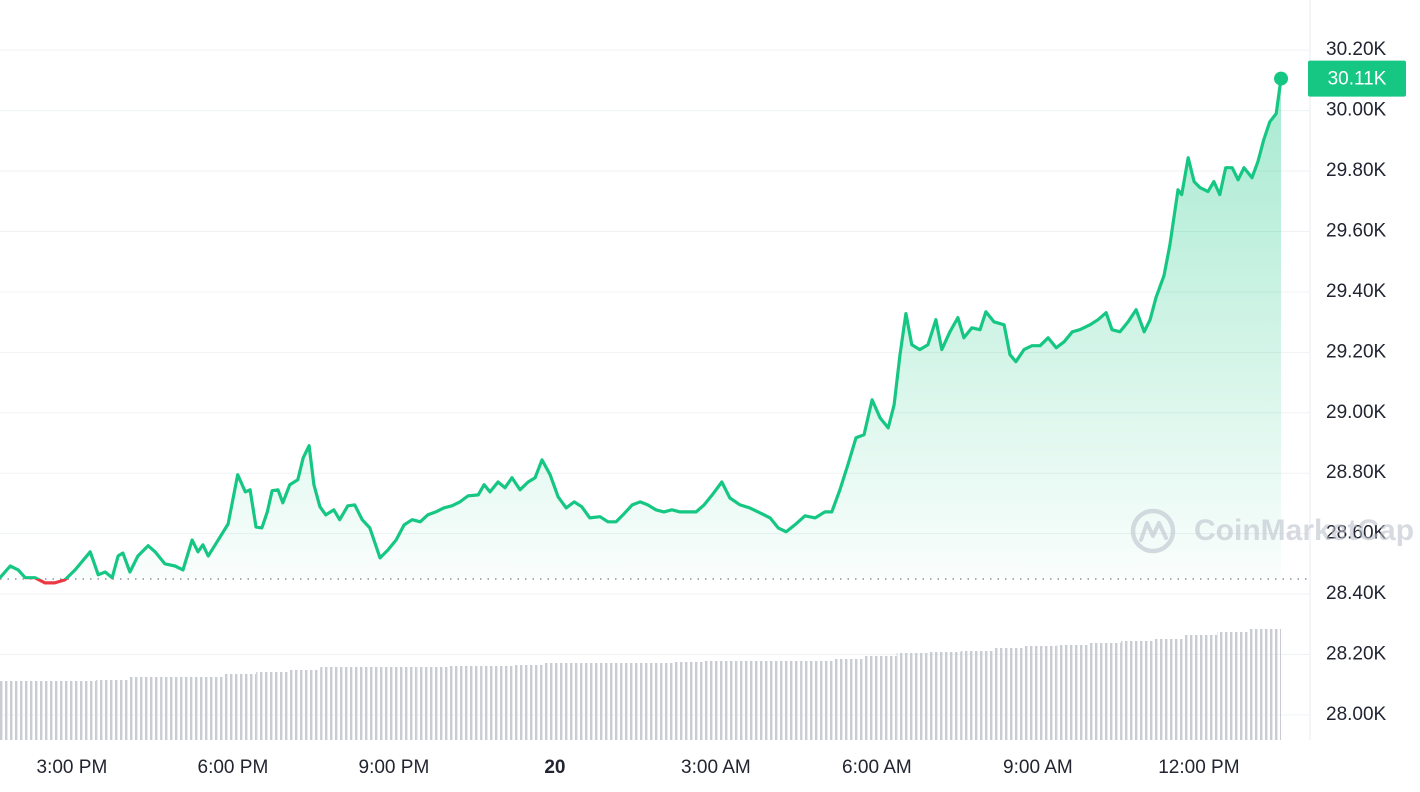 This screenshot has height=792, width=1420. I want to click on x-tick-label: 6:00 AM, so click(877, 767).